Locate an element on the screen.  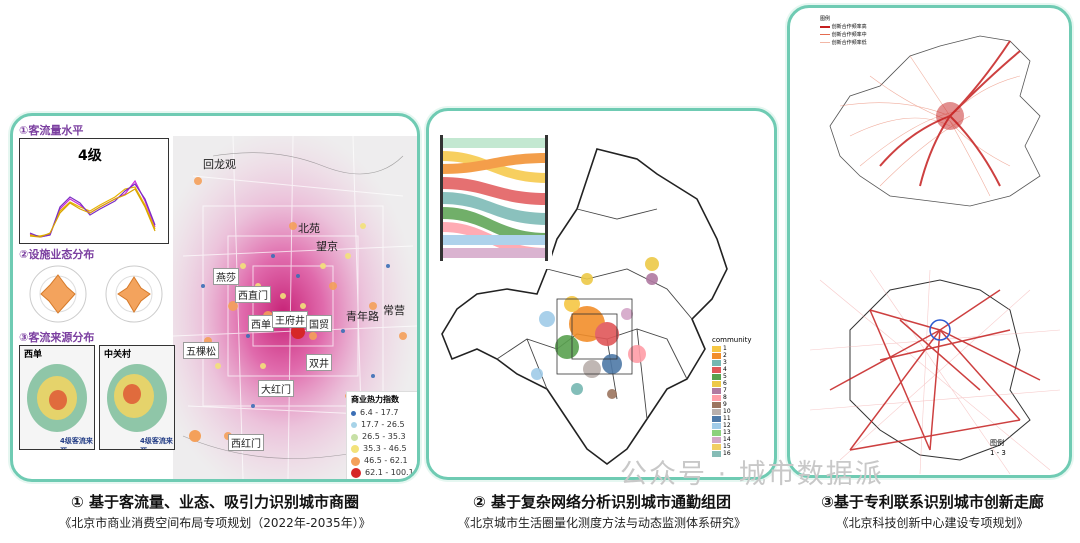
source-thumb-xidan: 西单 4级客流来源 is located at coordinates (57, 397).